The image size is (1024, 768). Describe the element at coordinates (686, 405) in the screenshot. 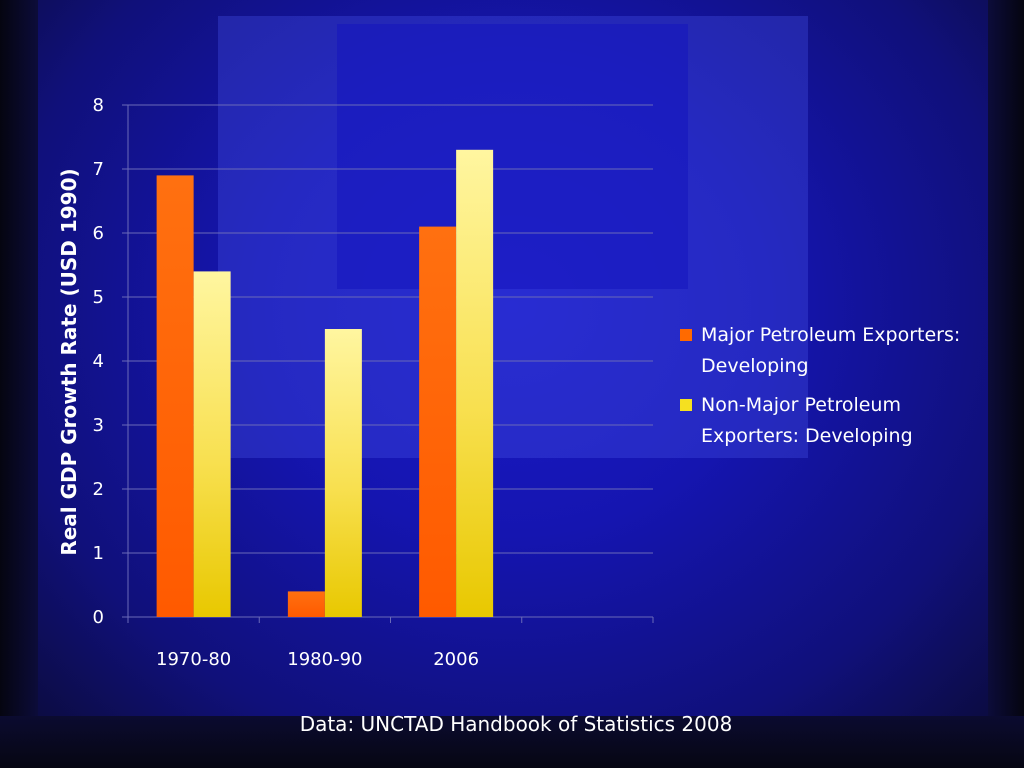

I see `legend-swatch-yellow` at that location.